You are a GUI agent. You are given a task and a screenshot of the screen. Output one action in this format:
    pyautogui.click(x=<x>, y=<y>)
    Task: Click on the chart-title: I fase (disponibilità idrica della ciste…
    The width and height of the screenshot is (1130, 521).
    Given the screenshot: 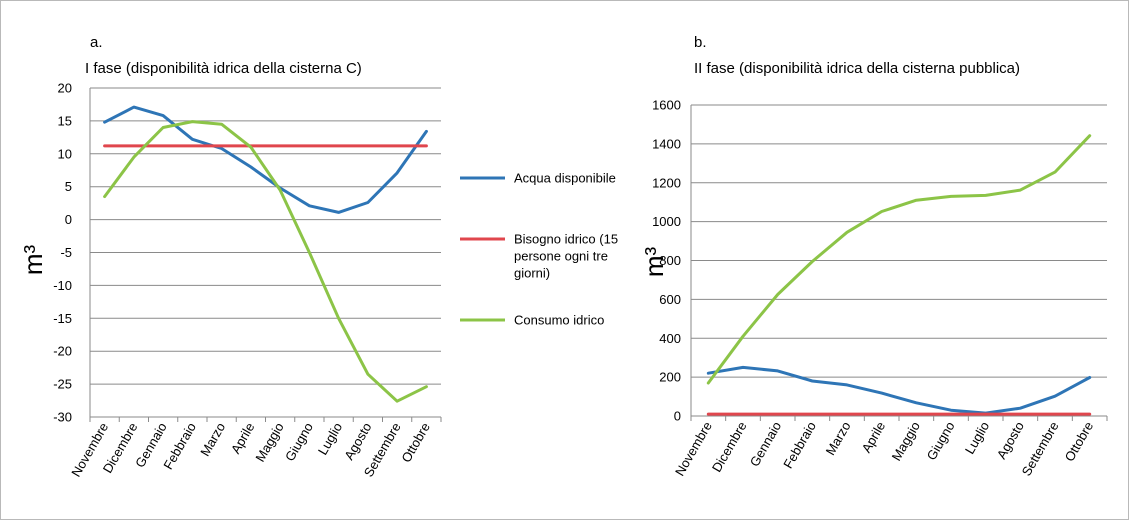 What is the action you would take?
    pyautogui.click(x=223, y=68)
    